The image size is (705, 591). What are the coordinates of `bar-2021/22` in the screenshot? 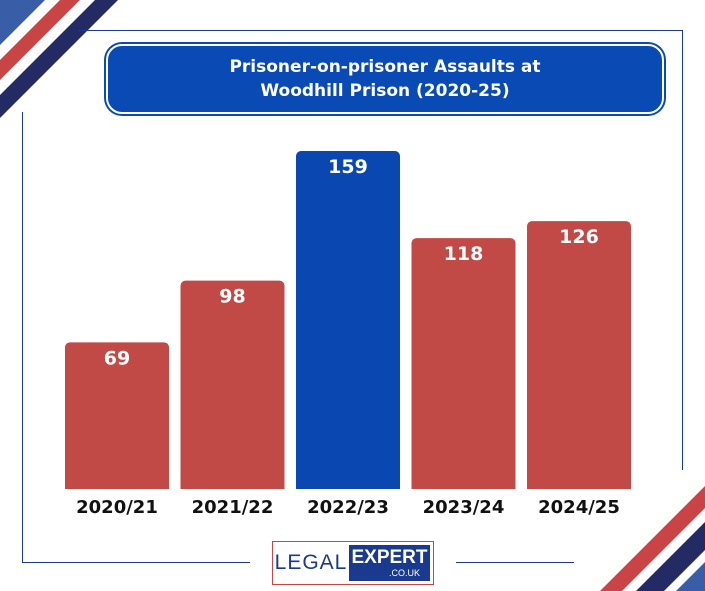 It's located at (232, 384).